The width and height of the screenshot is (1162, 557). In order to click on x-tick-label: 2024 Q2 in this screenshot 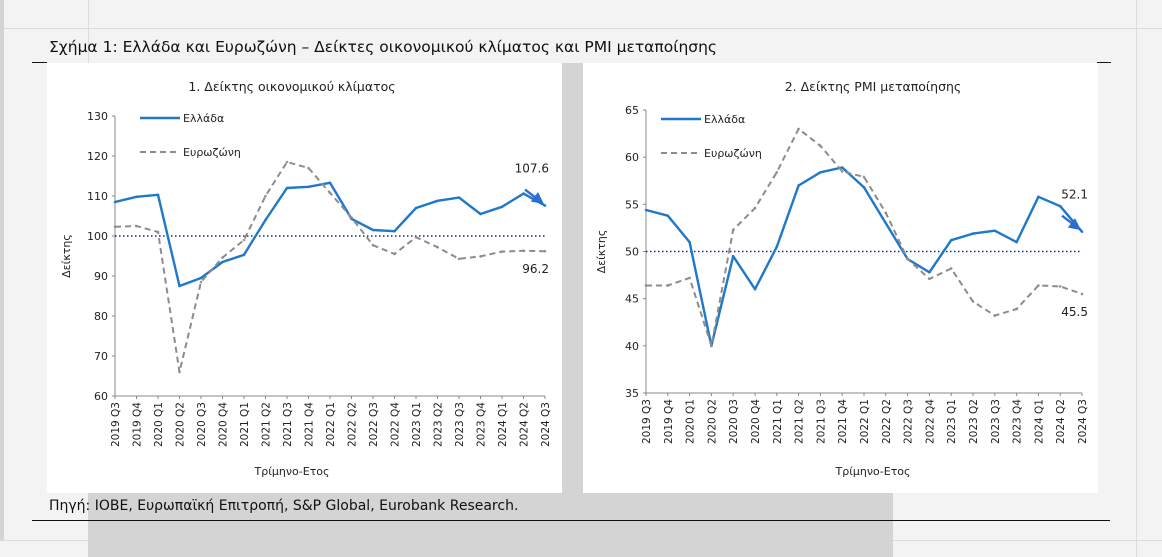, I will do `click(525, 424)`.